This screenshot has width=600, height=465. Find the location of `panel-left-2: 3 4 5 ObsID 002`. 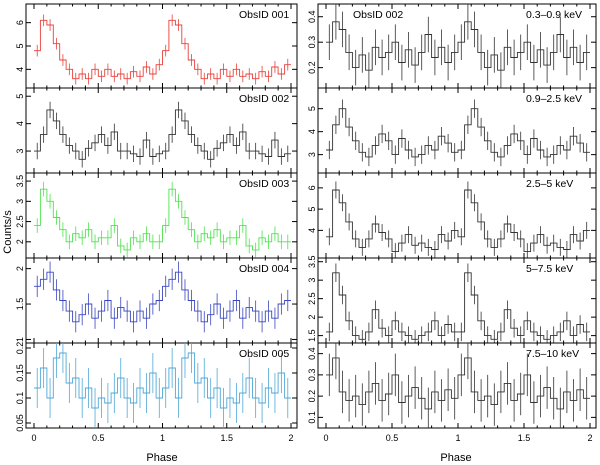

panel-left-2: 3 4 5 ObsID 002 is located at coordinates (156, 130).